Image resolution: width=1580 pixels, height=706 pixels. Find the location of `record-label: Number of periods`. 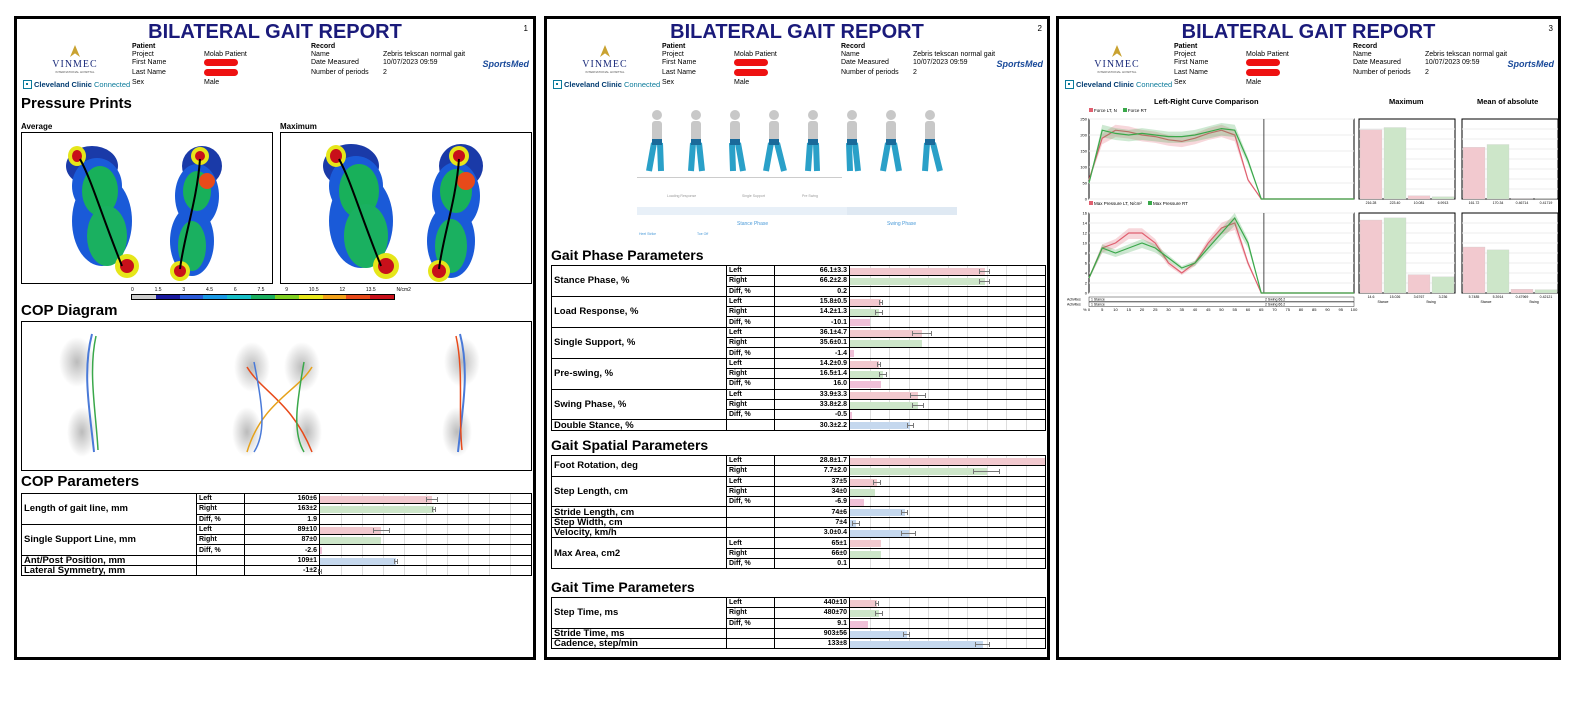

record-label: Number of periods is located at coordinates (340, 72).